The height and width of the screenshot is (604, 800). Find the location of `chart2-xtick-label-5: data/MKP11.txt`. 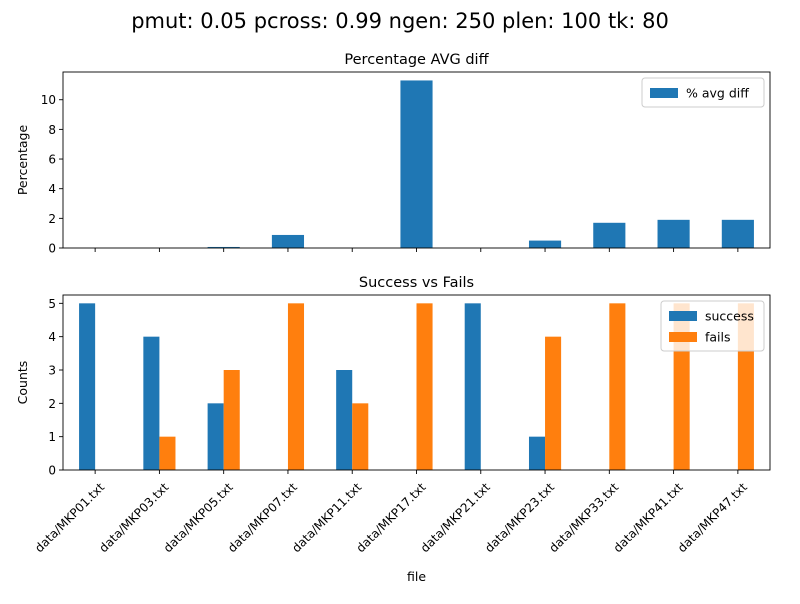

chart2-xtick-label-5: data/MKP11.txt is located at coordinates (326, 517).